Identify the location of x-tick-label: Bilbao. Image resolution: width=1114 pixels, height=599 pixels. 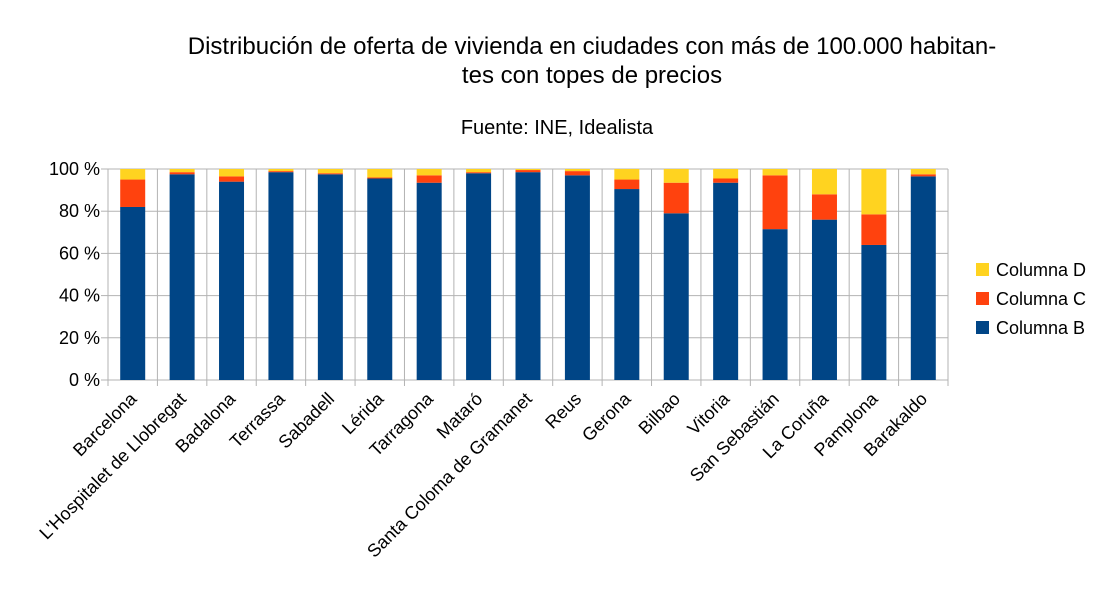
(660, 414).